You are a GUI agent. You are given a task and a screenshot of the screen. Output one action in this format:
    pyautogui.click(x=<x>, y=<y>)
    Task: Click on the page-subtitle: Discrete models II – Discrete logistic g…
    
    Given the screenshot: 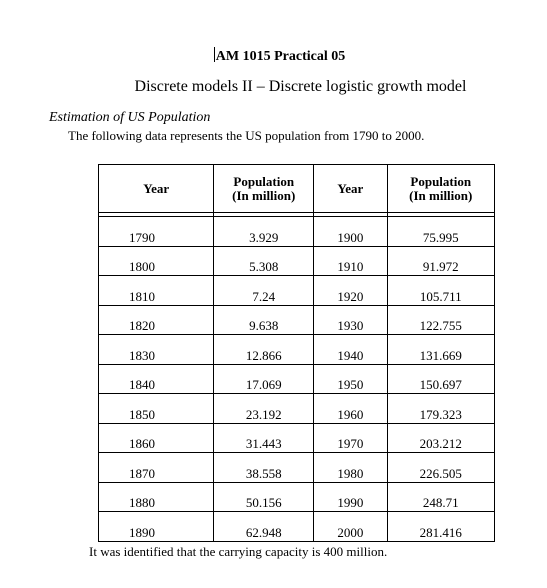 What is the action you would take?
    pyautogui.click(x=300, y=86)
    